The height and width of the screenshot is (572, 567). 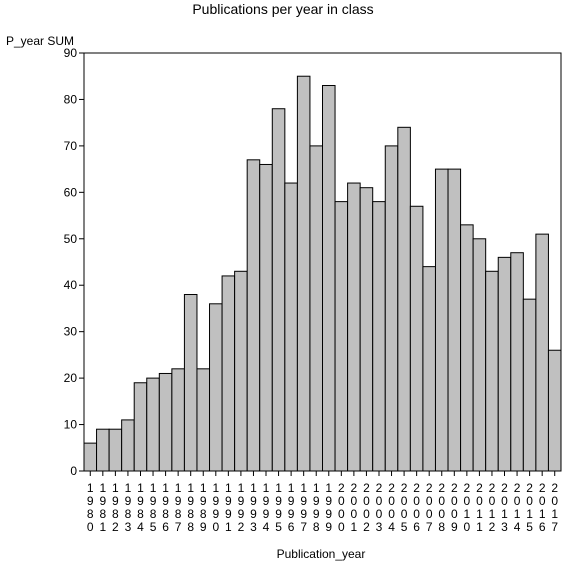 What do you see at coordinates (416, 338) in the screenshot?
I see `bar-2006` at bounding box center [416, 338].